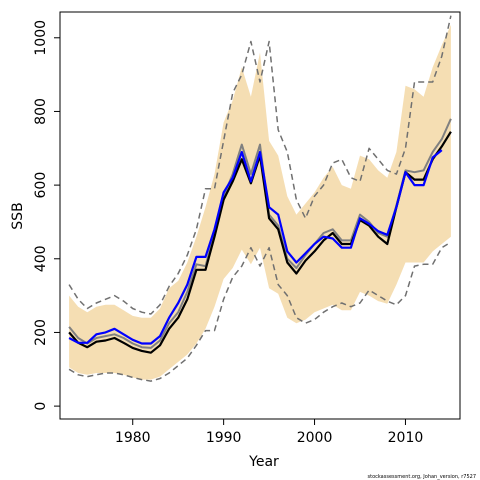 This screenshot has width=480, height=480. Describe the element at coordinates (41, 111) in the screenshot. I see `y-tick-label: 800` at that location.